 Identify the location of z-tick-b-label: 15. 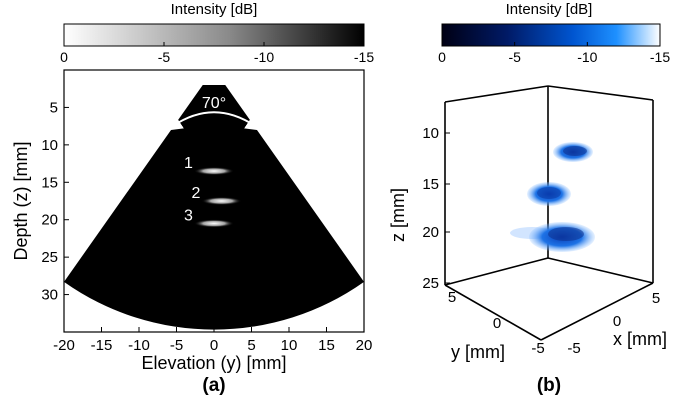
(430, 184).